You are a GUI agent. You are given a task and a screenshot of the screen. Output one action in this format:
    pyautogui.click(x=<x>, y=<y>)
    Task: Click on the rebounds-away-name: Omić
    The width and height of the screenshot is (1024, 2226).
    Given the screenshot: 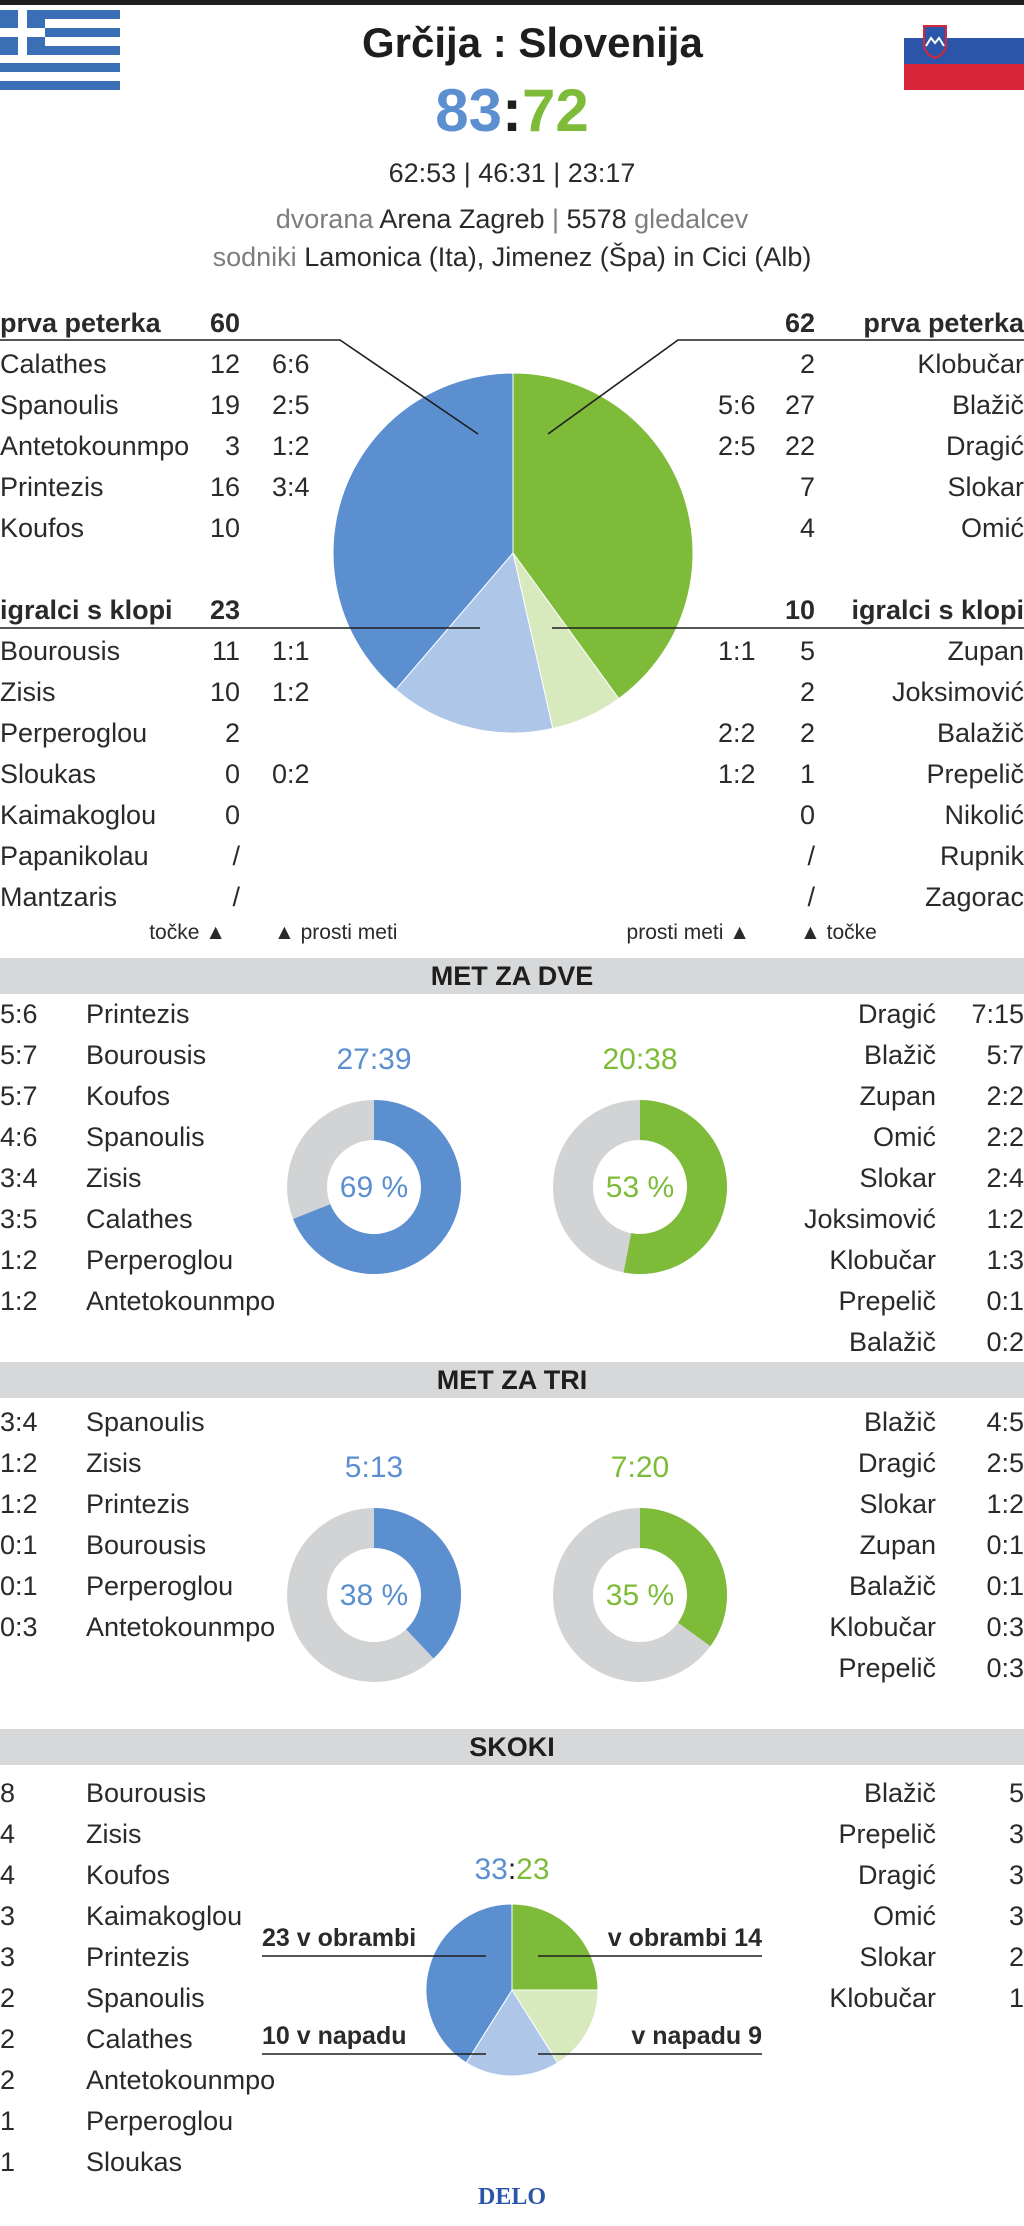 What is the action you would take?
    pyautogui.click(x=904, y=1916)
    